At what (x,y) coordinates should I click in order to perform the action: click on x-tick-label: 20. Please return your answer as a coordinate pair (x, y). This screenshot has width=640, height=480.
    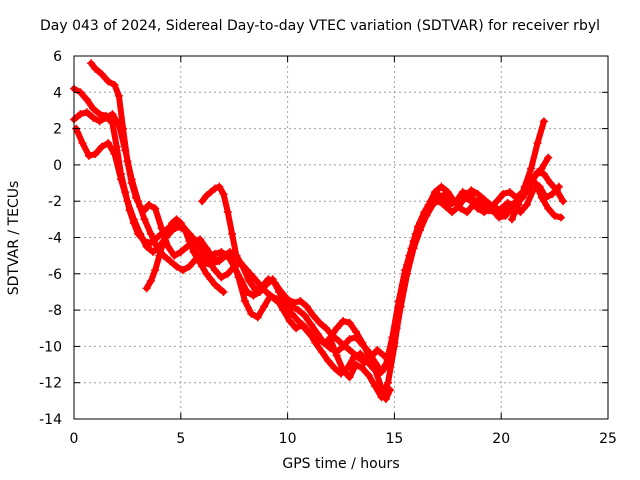
    Looking at the image, I should click on (501, 439).